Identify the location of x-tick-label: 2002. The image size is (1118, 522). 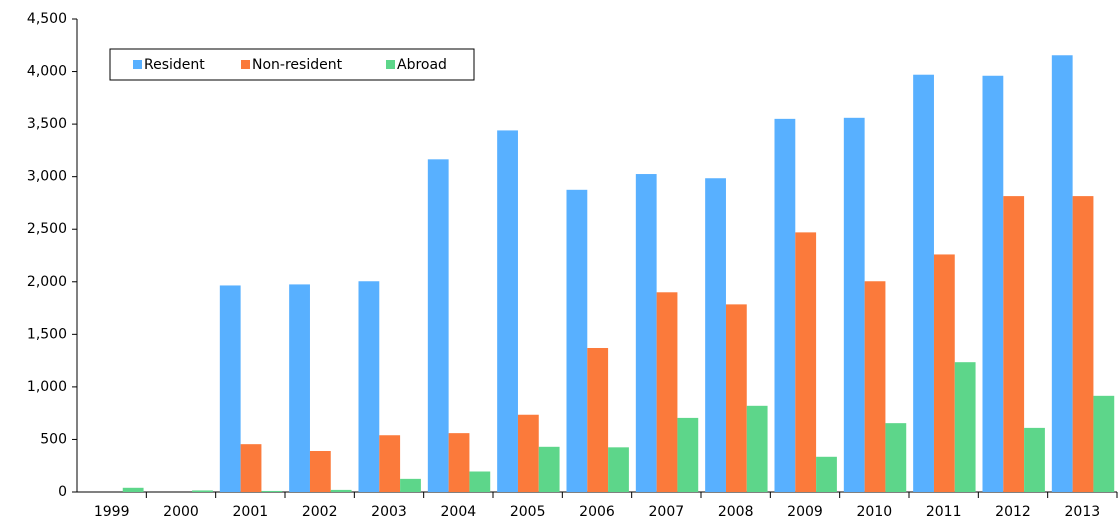
(320, 512).